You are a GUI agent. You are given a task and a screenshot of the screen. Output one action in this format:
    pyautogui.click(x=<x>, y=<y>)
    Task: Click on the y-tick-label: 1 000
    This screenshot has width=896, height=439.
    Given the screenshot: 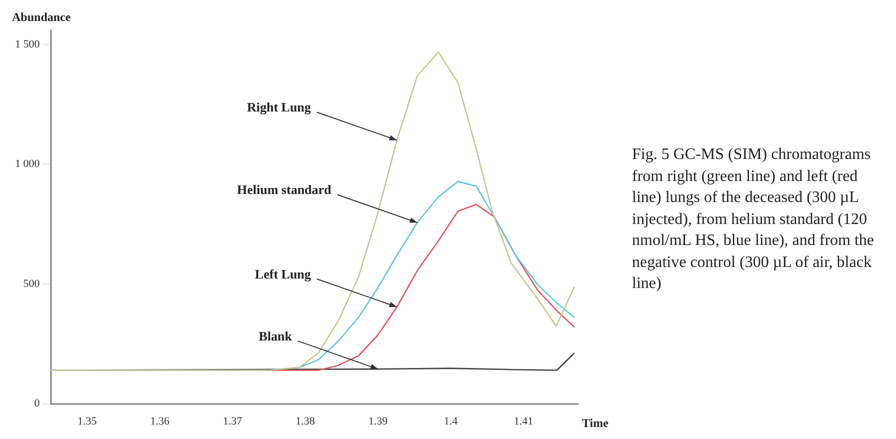 What is the action you would take?
    pyautogui.click(x=27, y=164)
    